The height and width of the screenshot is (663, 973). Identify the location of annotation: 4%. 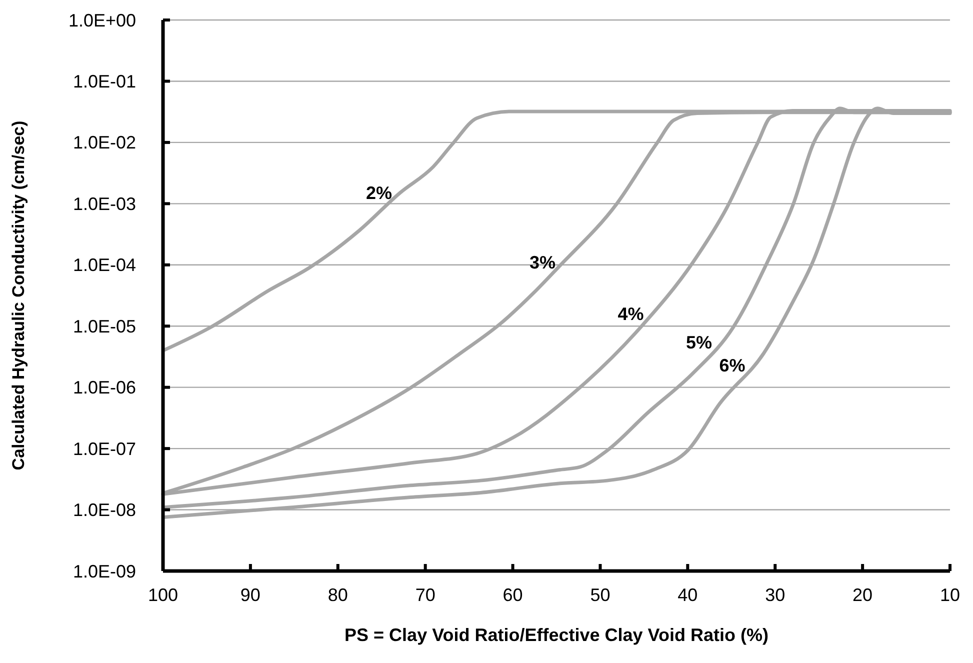
(631, 314).